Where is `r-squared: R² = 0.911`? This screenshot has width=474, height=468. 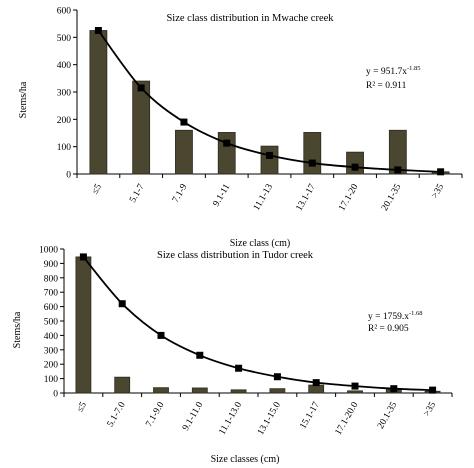
r-squared: R² = 0.911 is located at coordinates (386, 86).